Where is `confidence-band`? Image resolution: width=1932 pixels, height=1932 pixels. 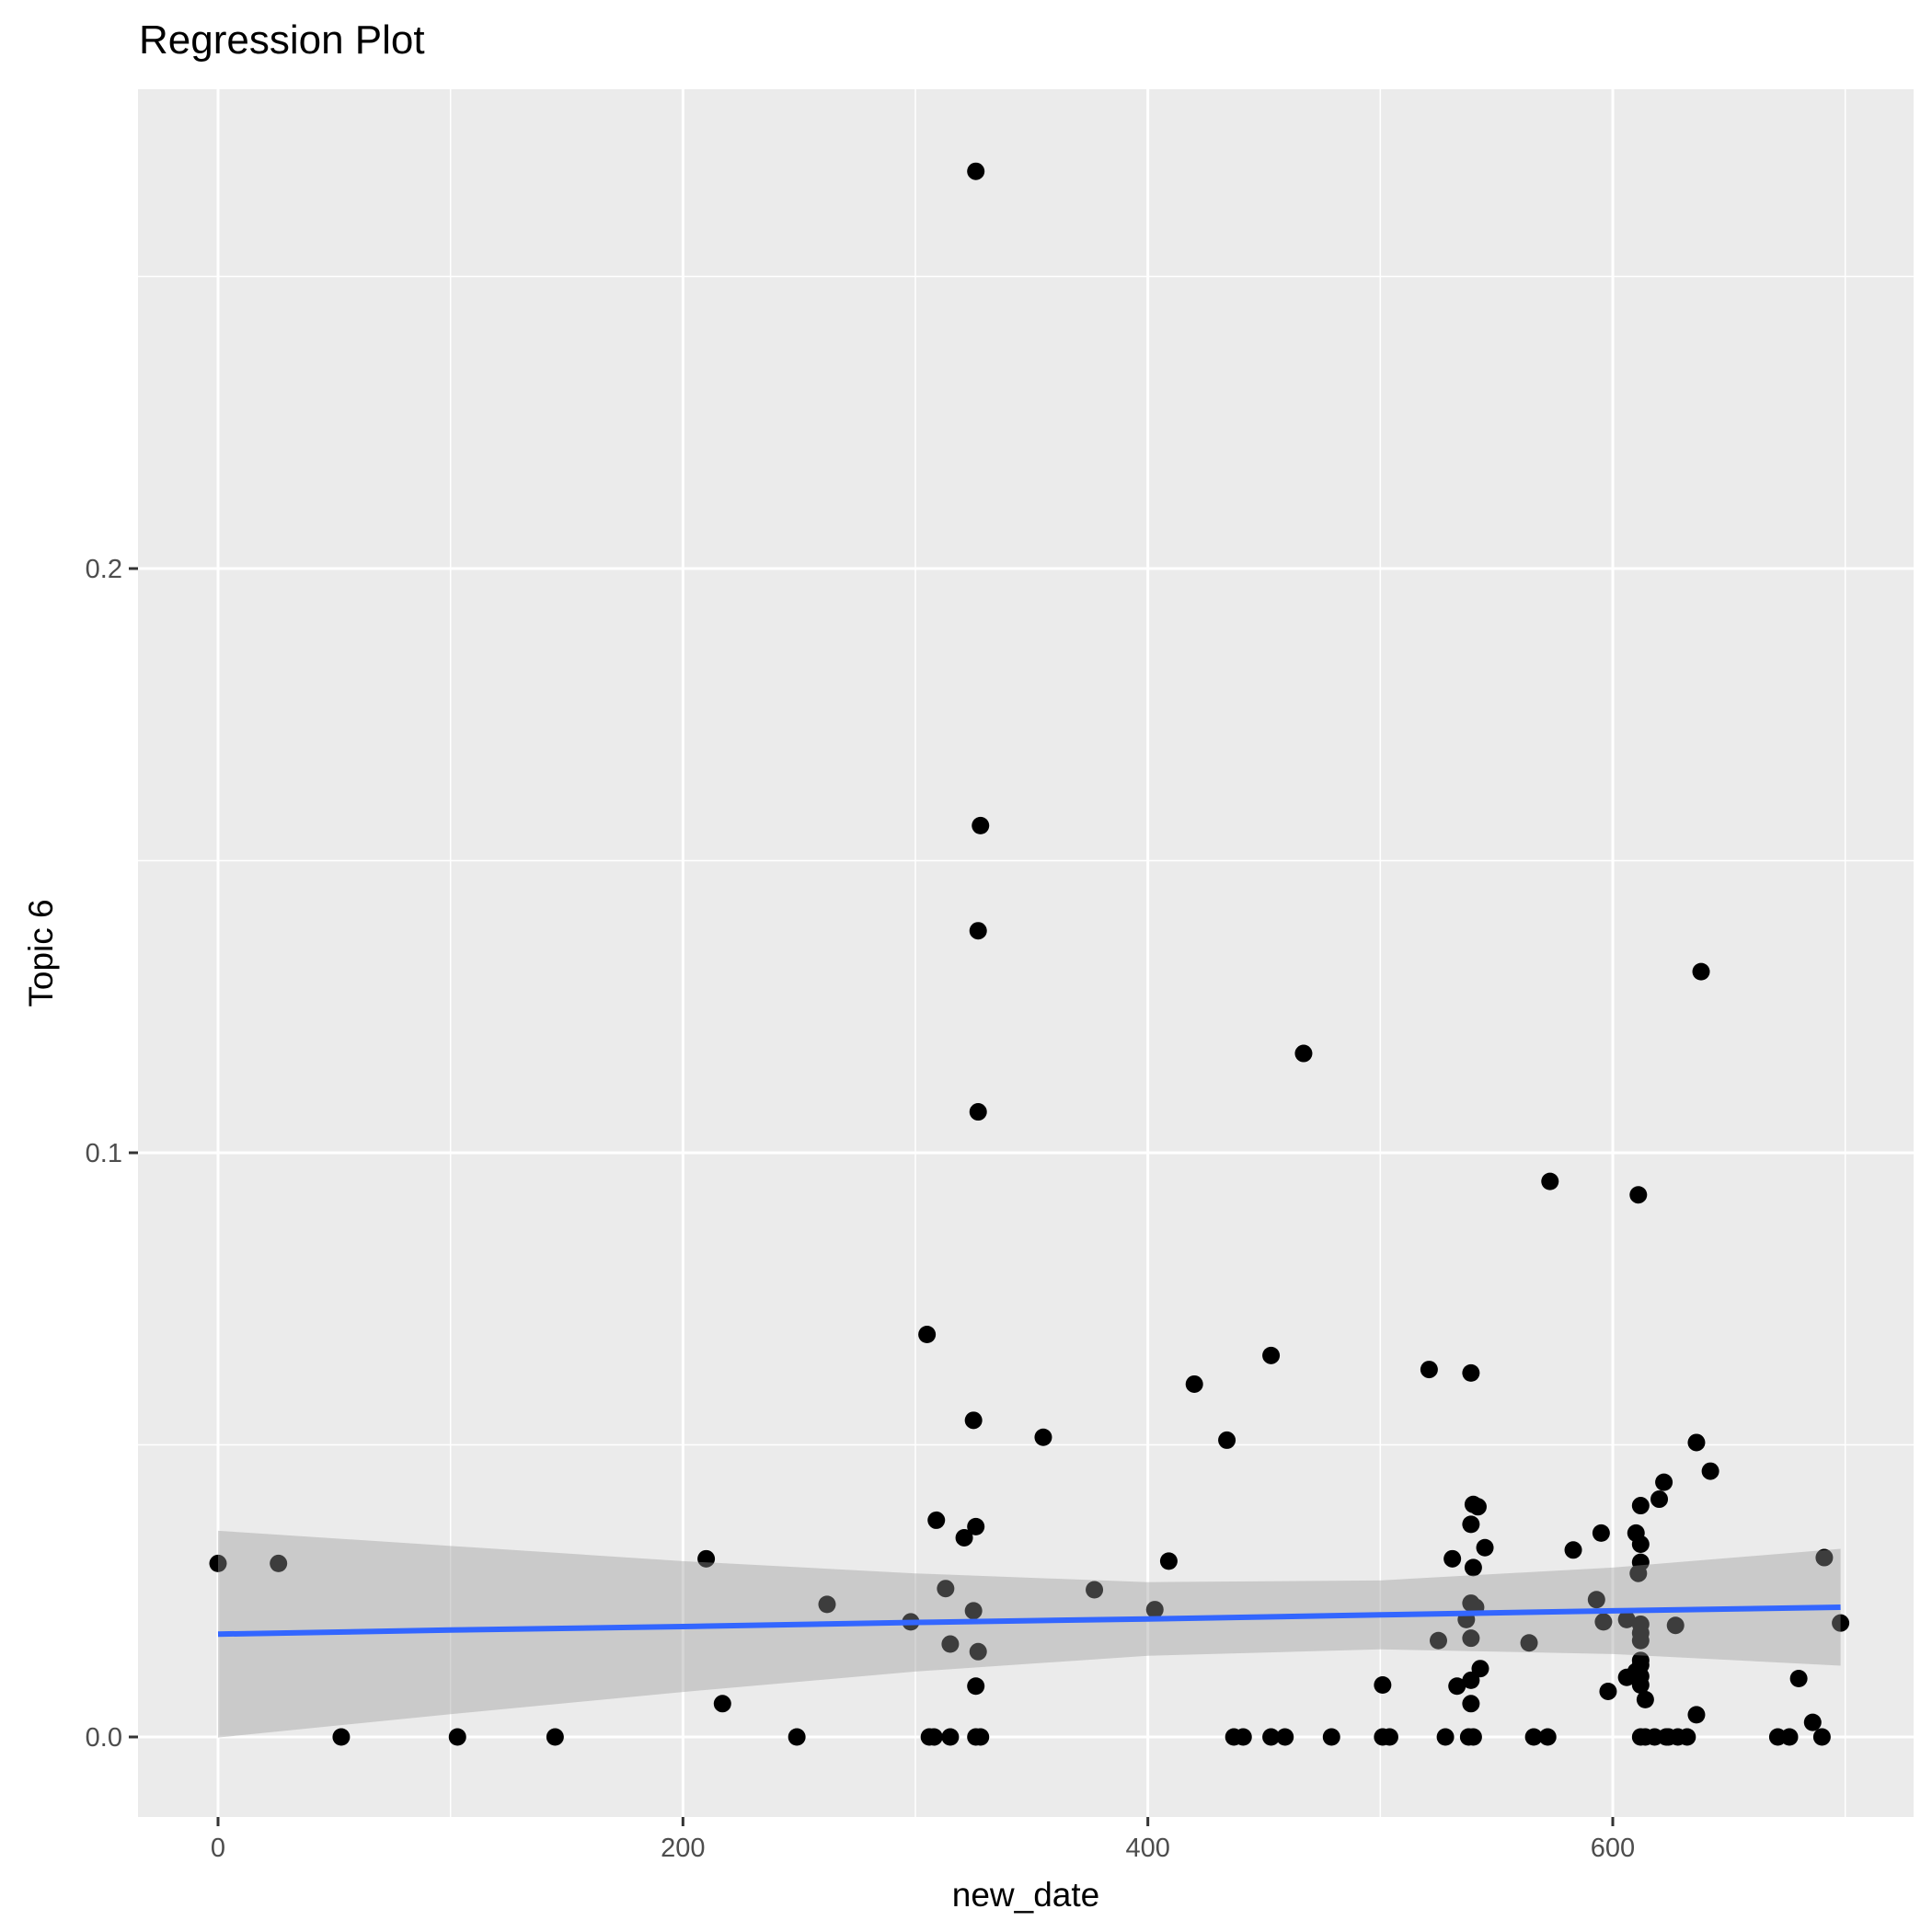 confidence-band is located at coordinates (1029, 1634).